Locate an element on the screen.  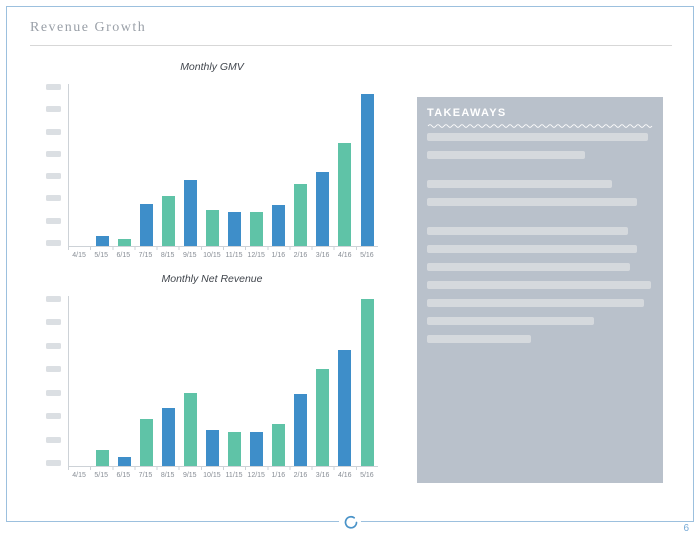
takeaways-heading: TAKEAWAYS is located at coordinates (467, 113).